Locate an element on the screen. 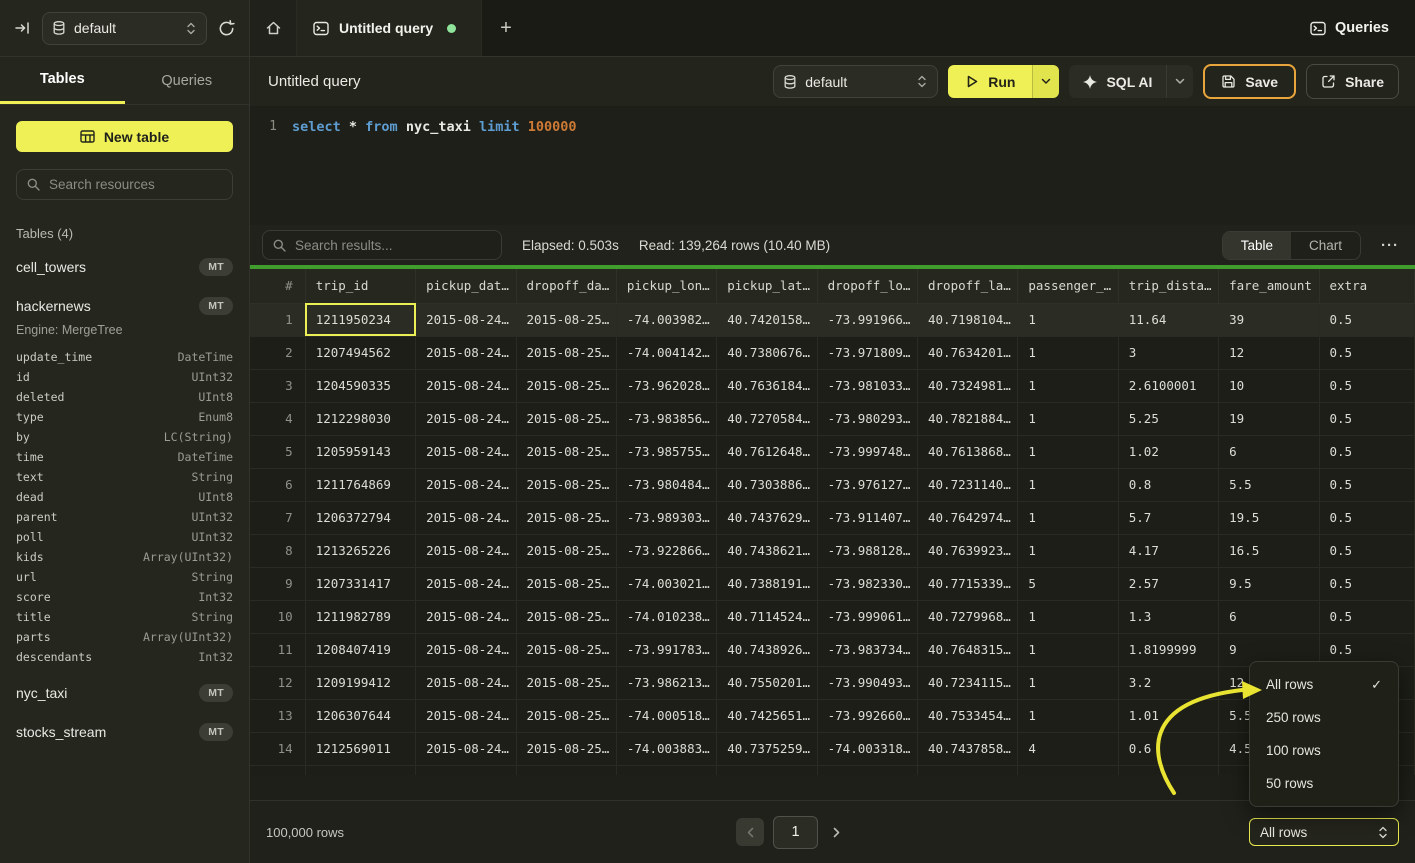 Image resolution: width=1415 pixels, height=863 pixels. sidebar-table-item: cell_towers MT is located at coordinates (124, 267).